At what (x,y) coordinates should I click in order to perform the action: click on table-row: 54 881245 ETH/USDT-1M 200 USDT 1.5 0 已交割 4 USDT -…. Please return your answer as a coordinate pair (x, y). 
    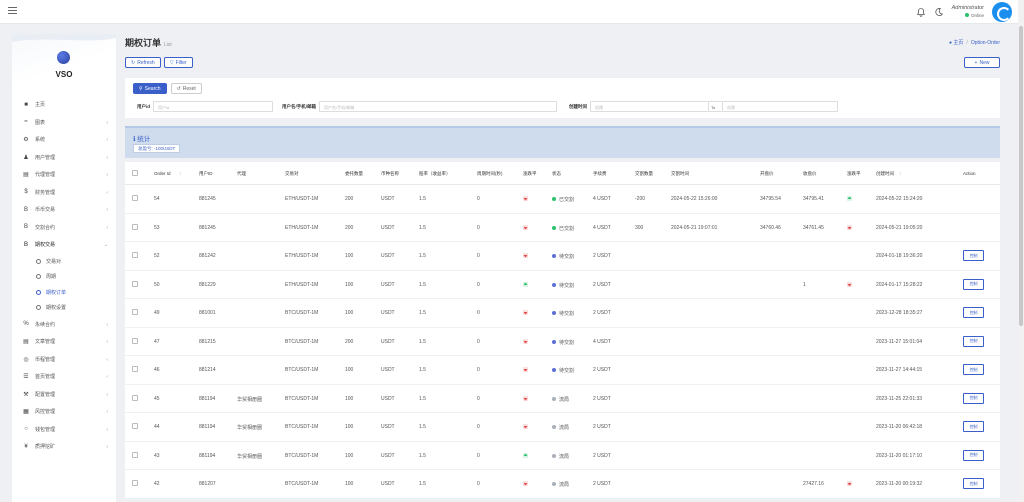
    Looking at the image, I should click on (562, 199).